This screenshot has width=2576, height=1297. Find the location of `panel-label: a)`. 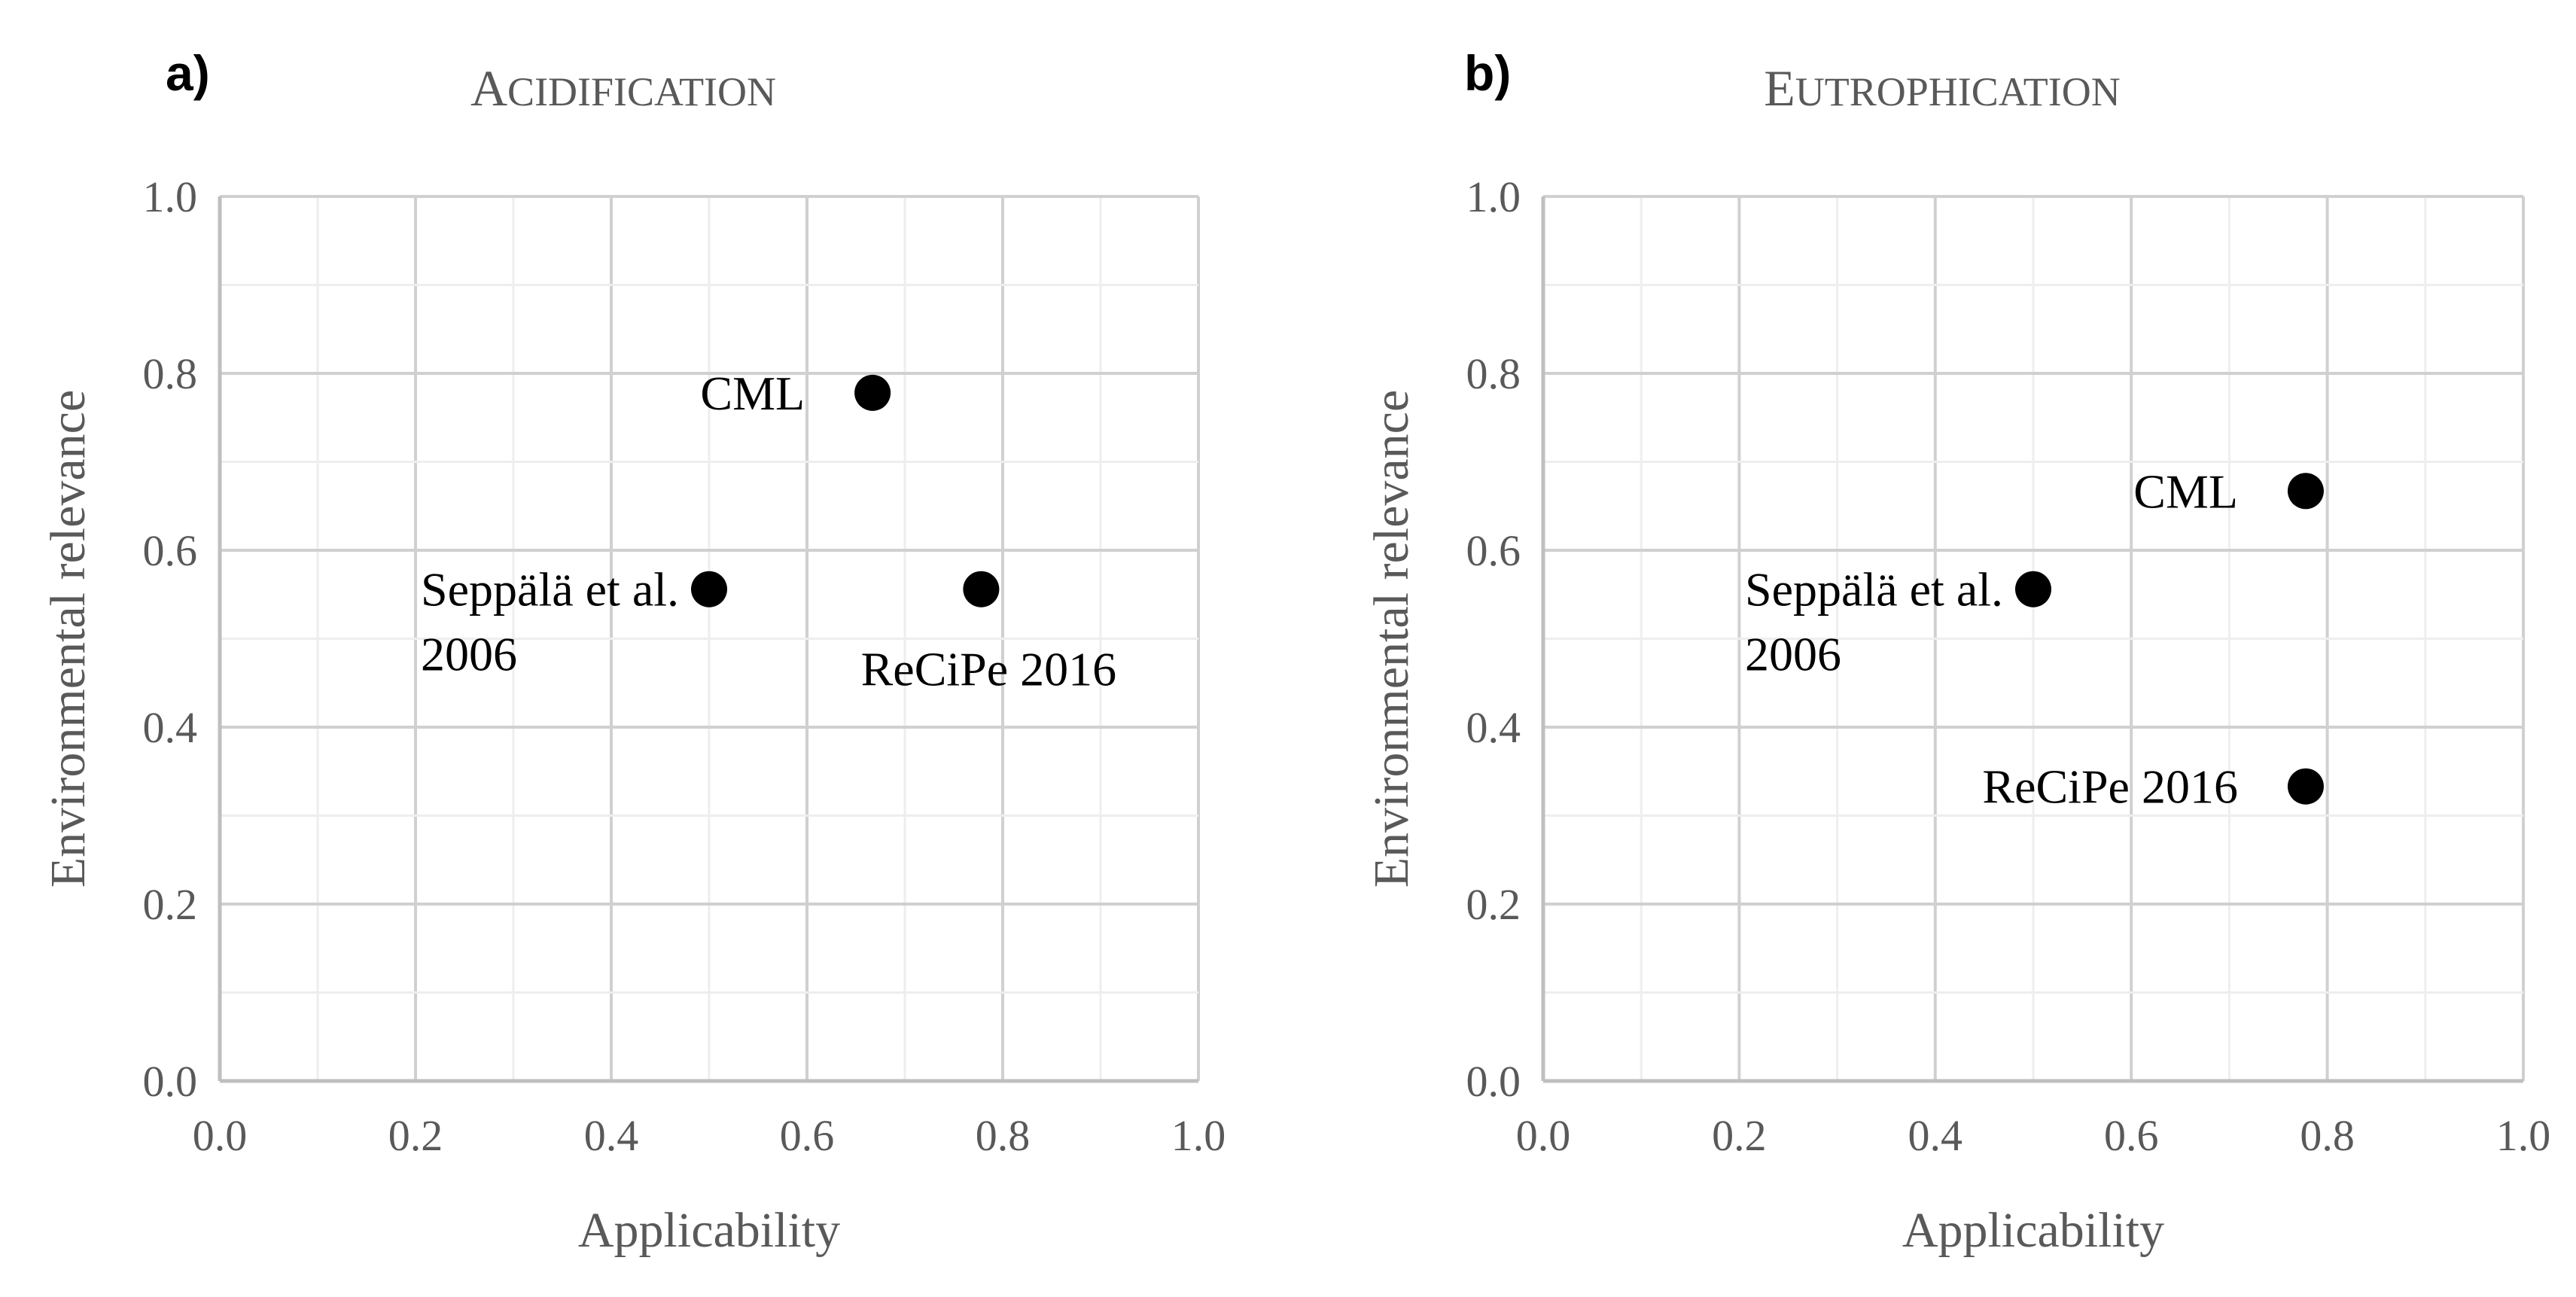

panel-label: a) is located at coordinates (188, 73).